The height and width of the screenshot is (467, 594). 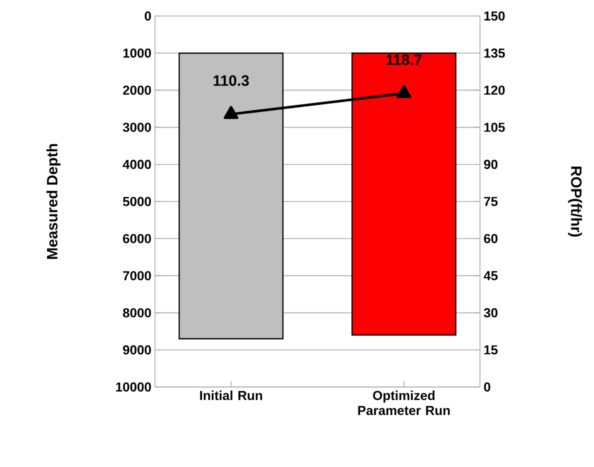 What do you see at coordinates (136, 127) in the screenshot?
I see `y-tick-label: 3000` at bounding box center [136, 127].